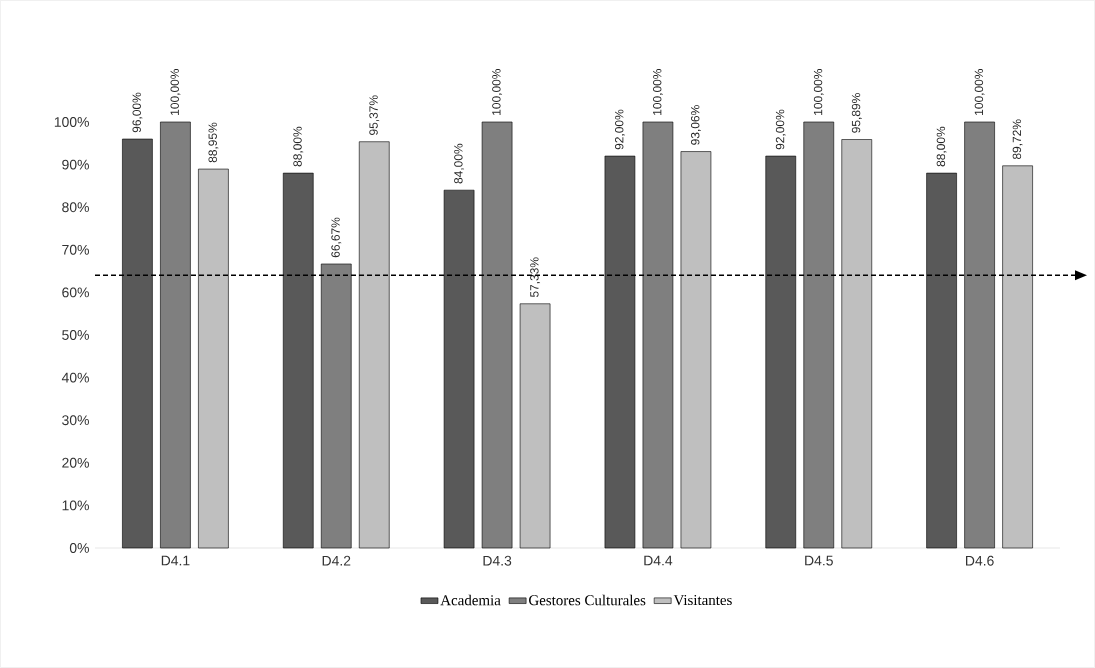 This screenshot has width=1095, height=668. I want to click on x-tick-label: D4.5, so click(819, 560).